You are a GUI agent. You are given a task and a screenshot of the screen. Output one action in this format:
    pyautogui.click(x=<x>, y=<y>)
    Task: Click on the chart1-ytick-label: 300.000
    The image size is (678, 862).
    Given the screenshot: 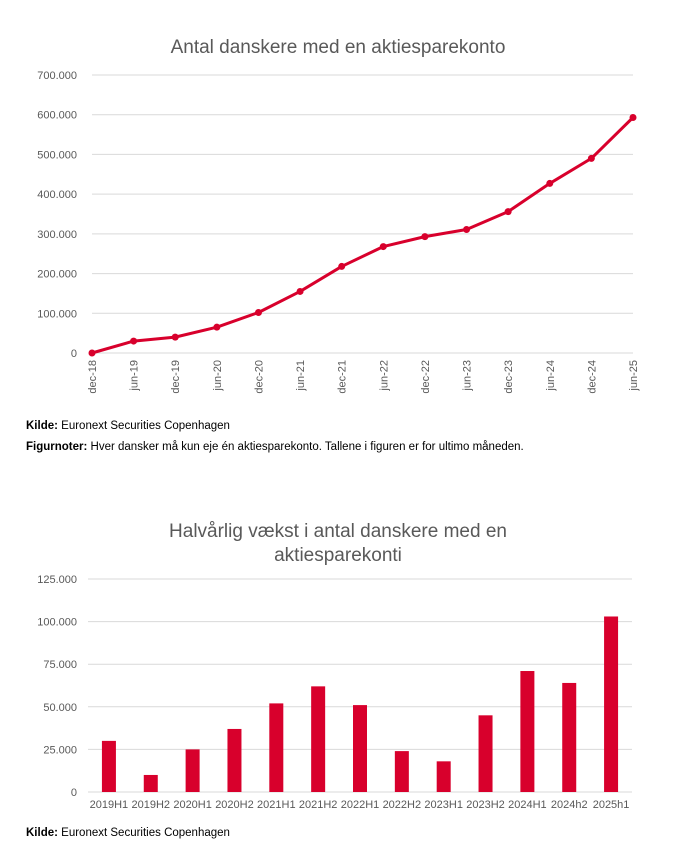 What is the action you would take?
    pyautogui.click(x=57, y=235)
    